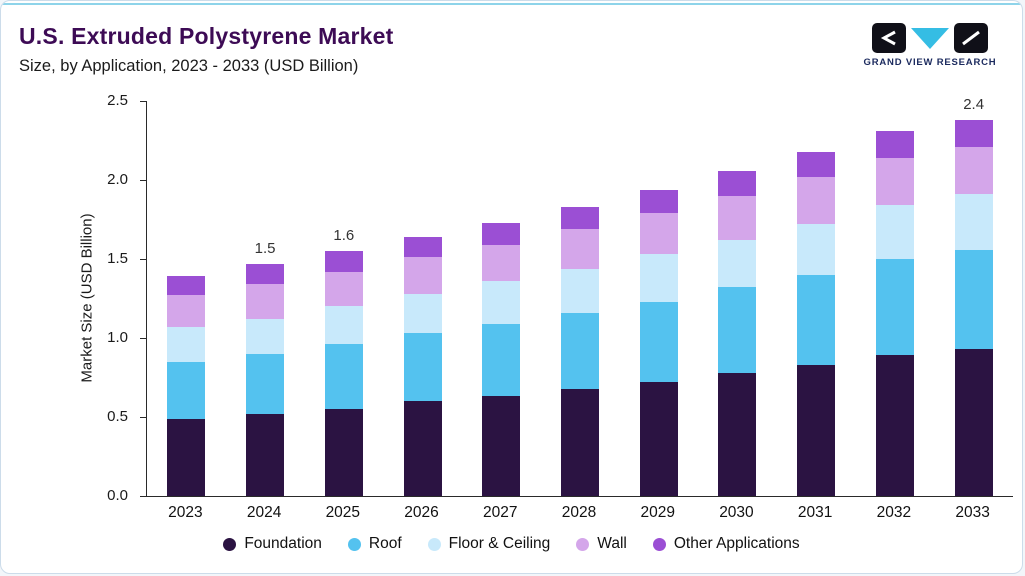 The width and height of the screenshot is (1025, 576). What do you see at coordinates (974, 104) in the screenshot?
I see `bar-value-label-2033: 2.4` at bounding box center [974, 104].